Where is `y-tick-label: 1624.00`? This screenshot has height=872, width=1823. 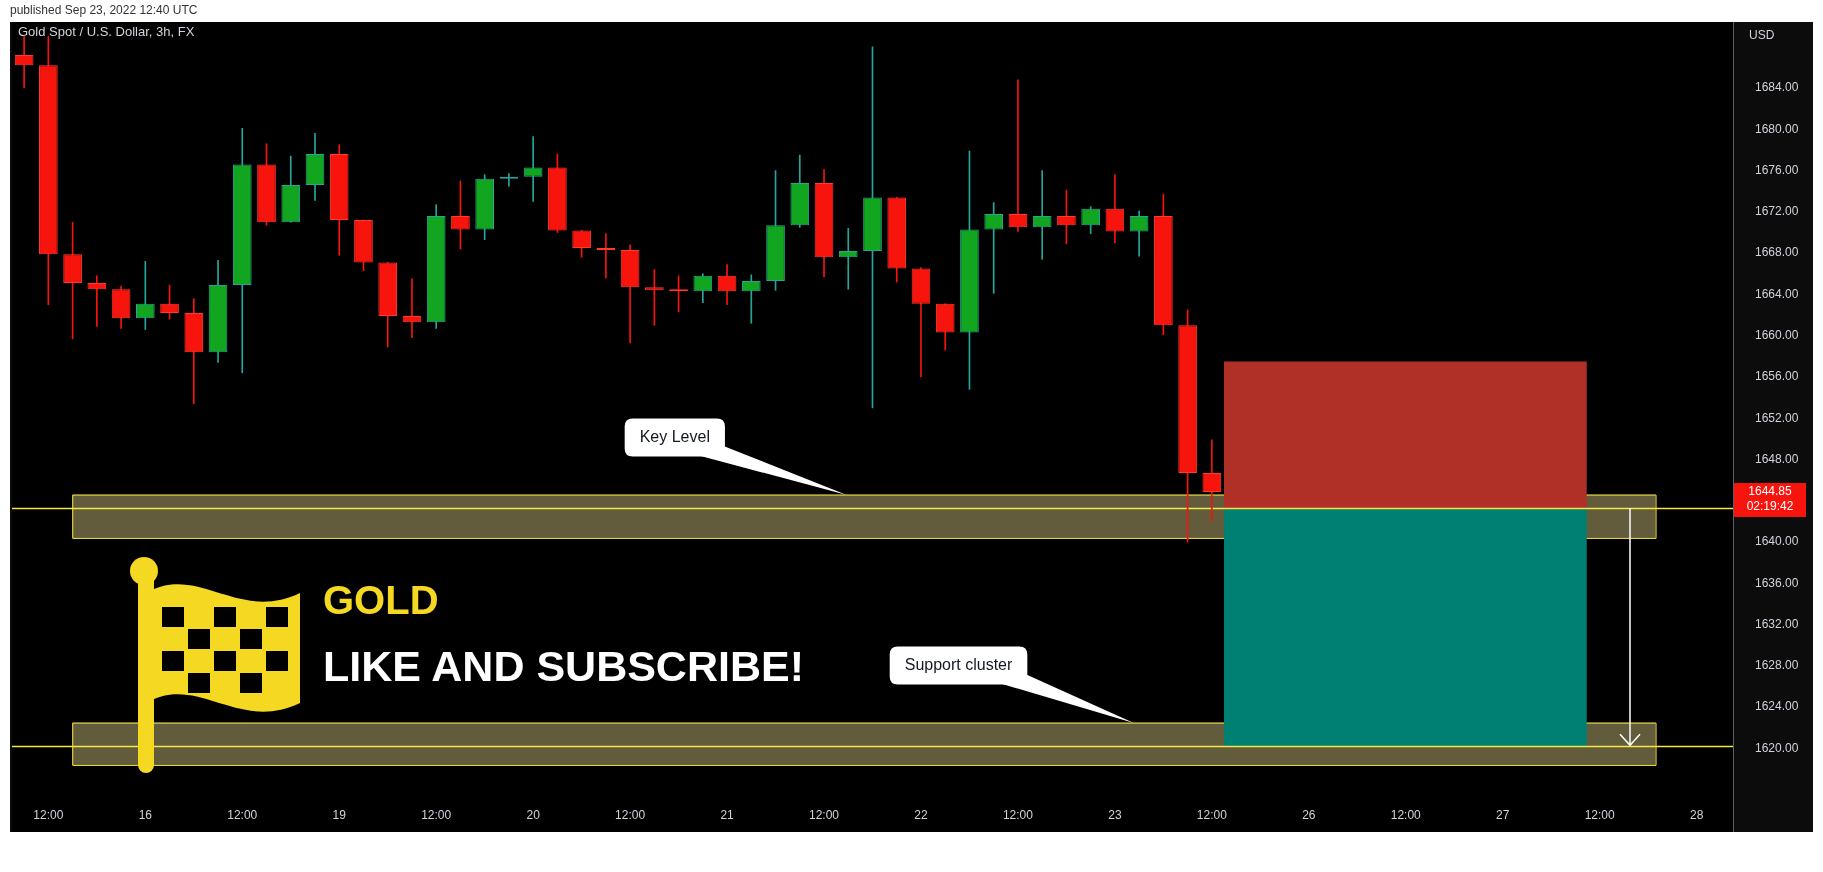 y-tick-label: 1624.00 is located at coordinates (1777, 706).